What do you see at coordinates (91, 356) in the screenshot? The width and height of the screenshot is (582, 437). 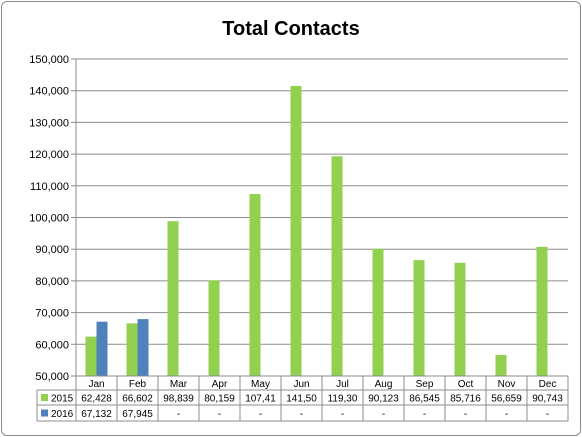 I see `bar-2015-Jan` at bounding box center [91, 356].